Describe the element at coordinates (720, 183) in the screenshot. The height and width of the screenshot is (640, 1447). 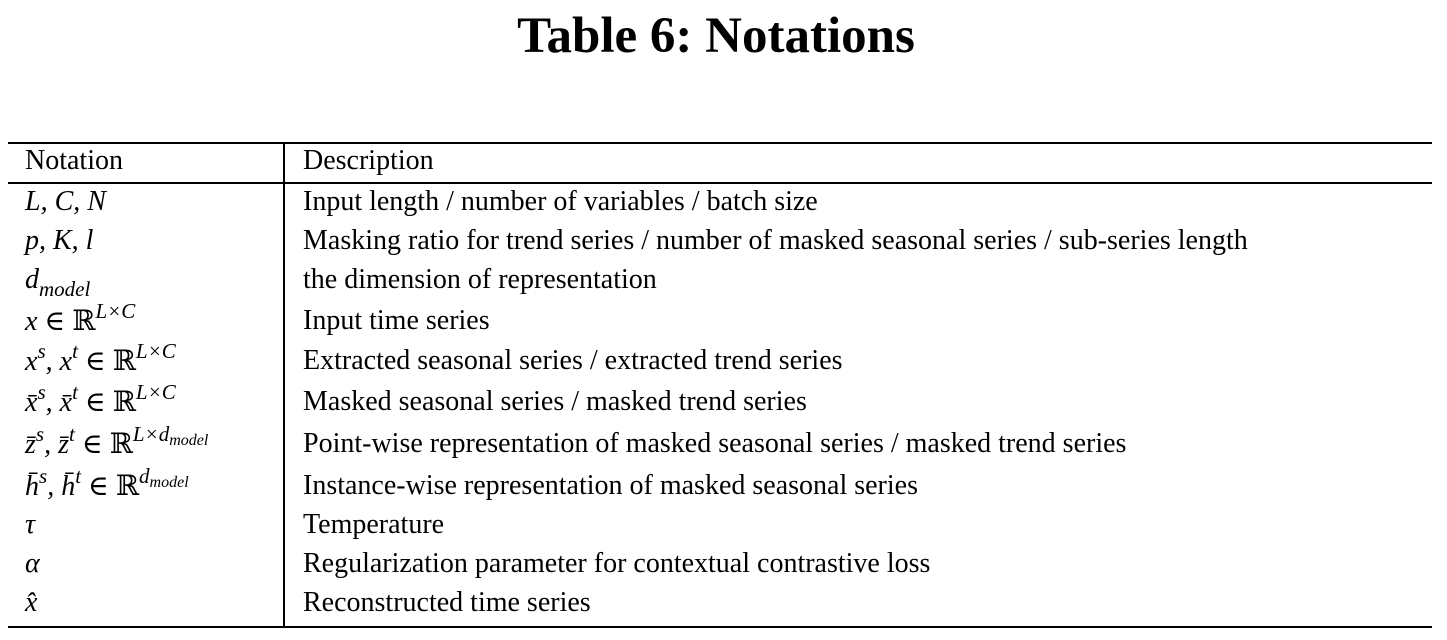
I see `header-rule` at that location.